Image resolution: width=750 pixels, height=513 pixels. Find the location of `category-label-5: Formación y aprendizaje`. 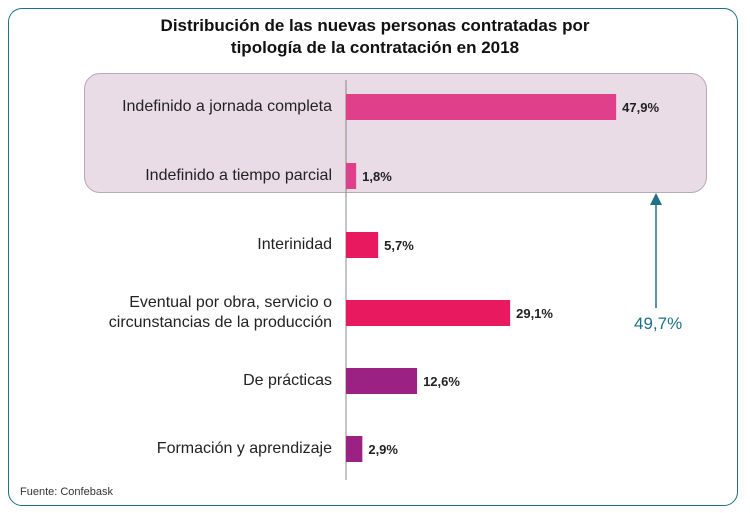

category-label-5: Formación y aprendizaje is located at coordinates (244, 449).